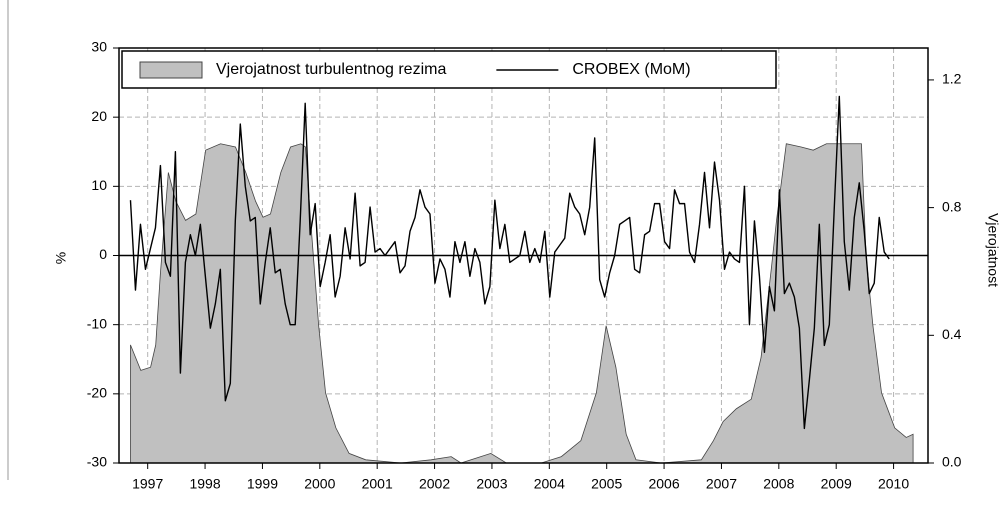 This screenshot has width=1008, height=516. I want to click on y2-axis-label: Vjerojatnost, so click(993, 250).